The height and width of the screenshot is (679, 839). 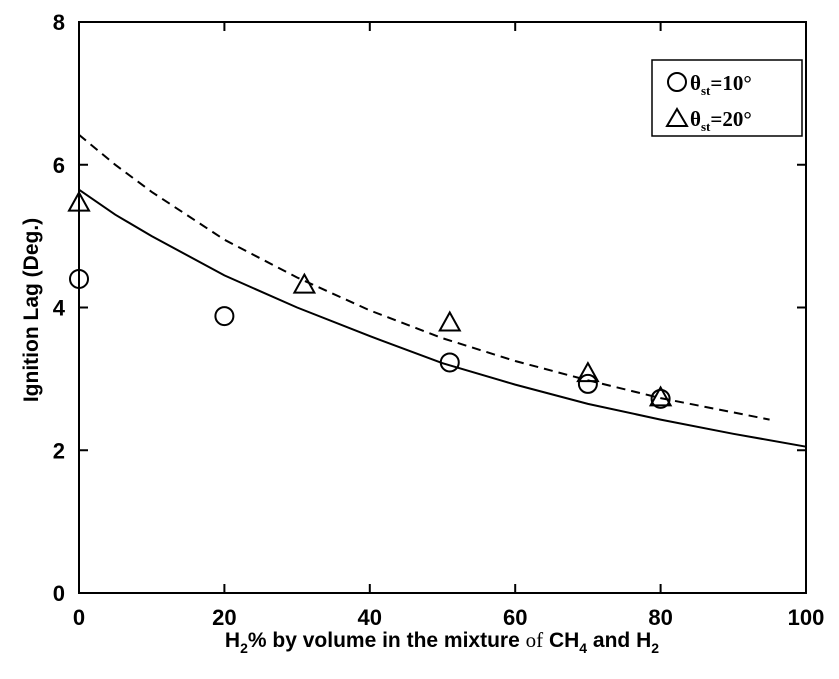 What do you see at coordinates (59, 593) in the screenshot?
I see `y-tick-label-0: 0` at bounding box center [59, 593].